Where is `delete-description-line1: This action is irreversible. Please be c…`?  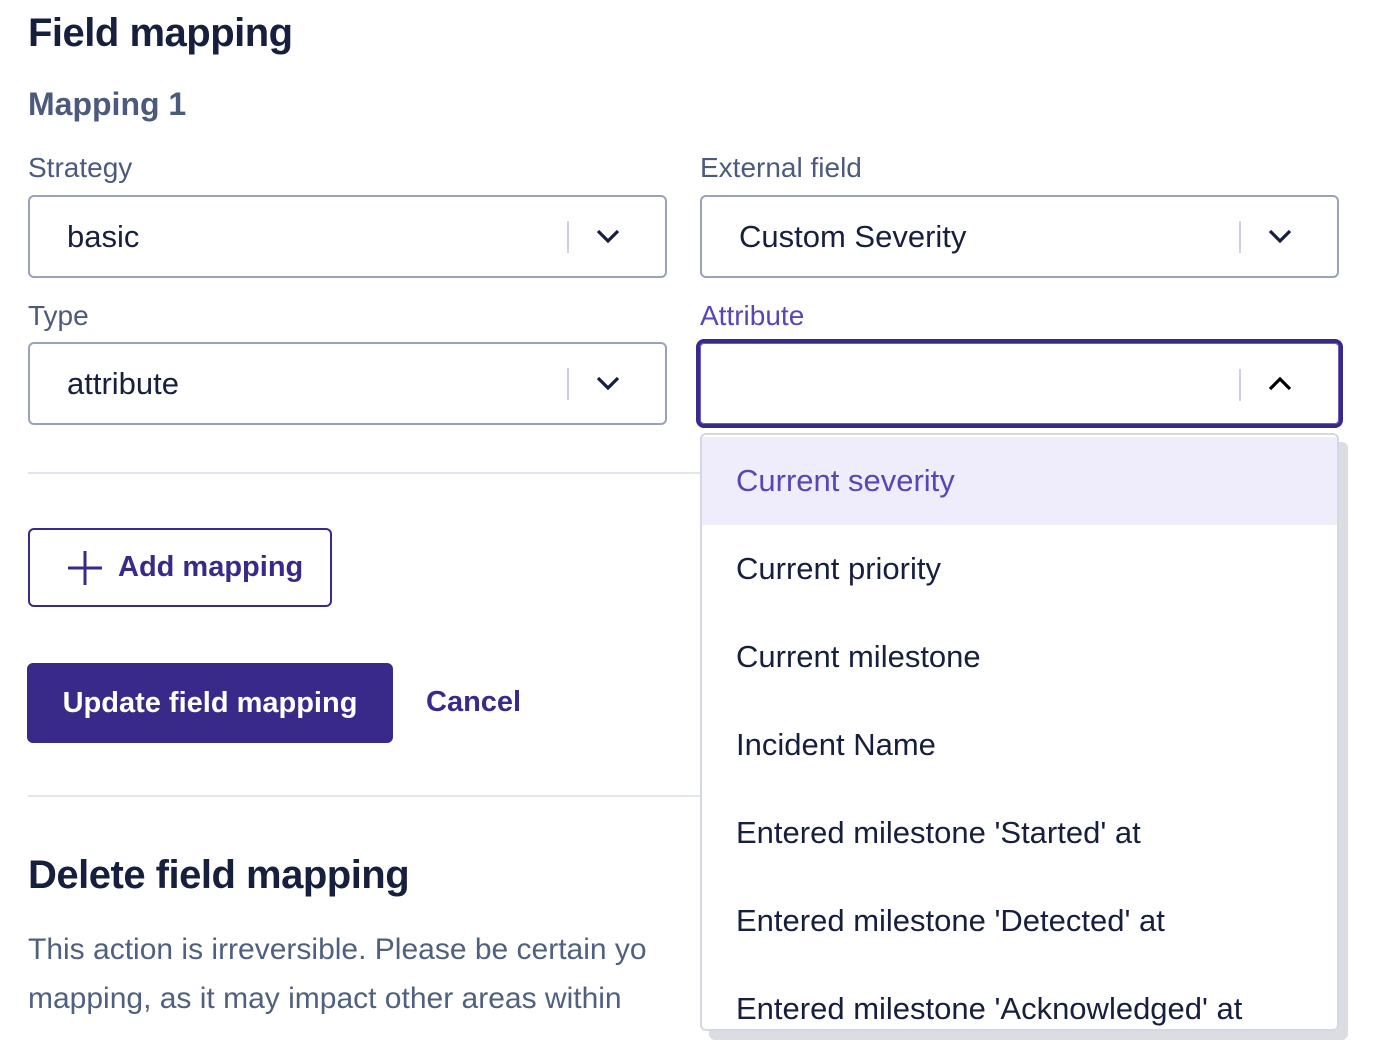 delete-description-line1: This action is irreversible. Please be c… is located at coordinates (337, 949).